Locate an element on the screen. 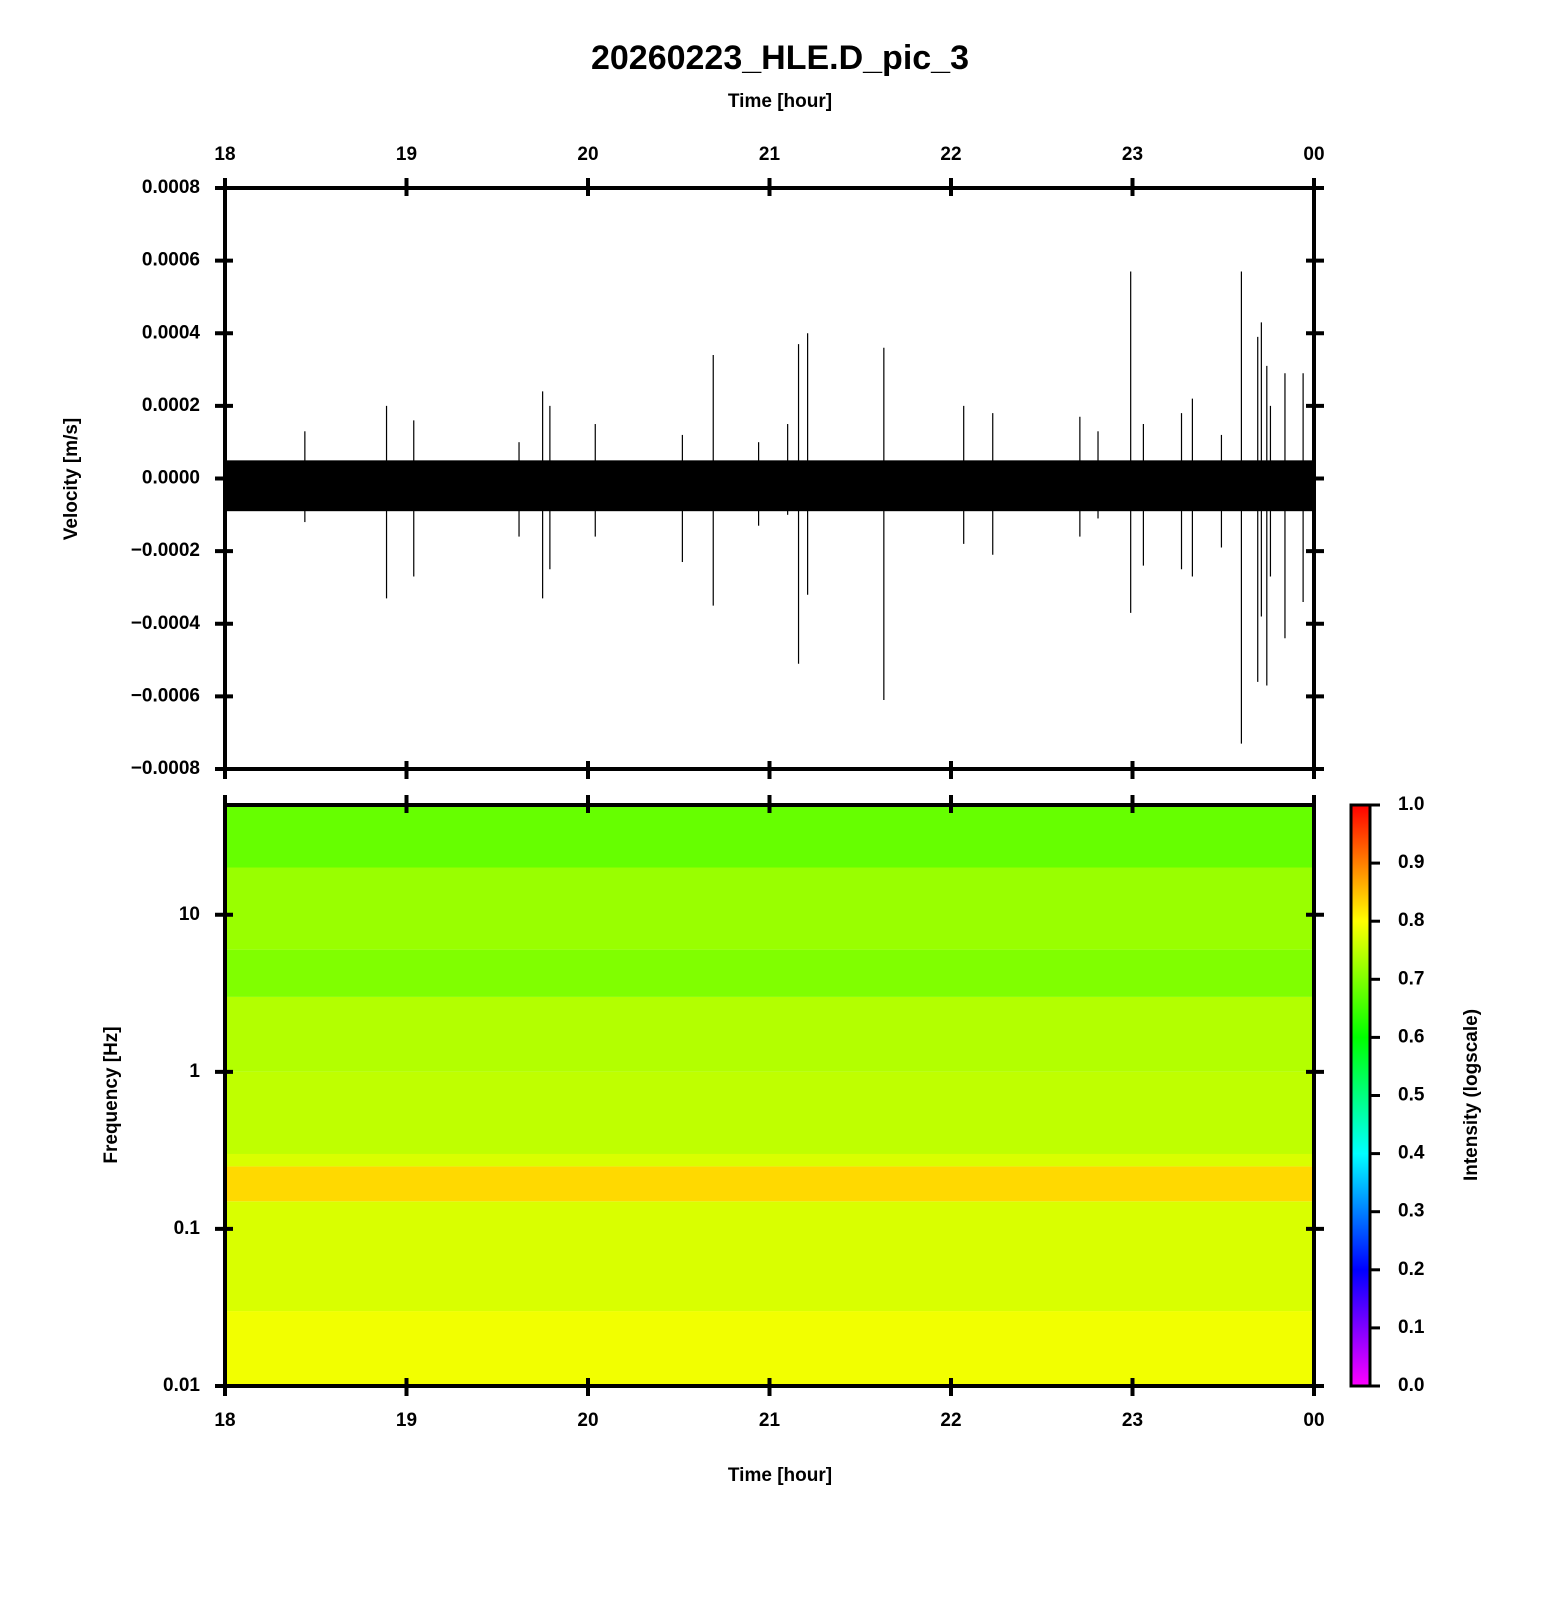 The width and height of the screenshot is (1556, 1600). noise-band is located at coordinates (769, 486).